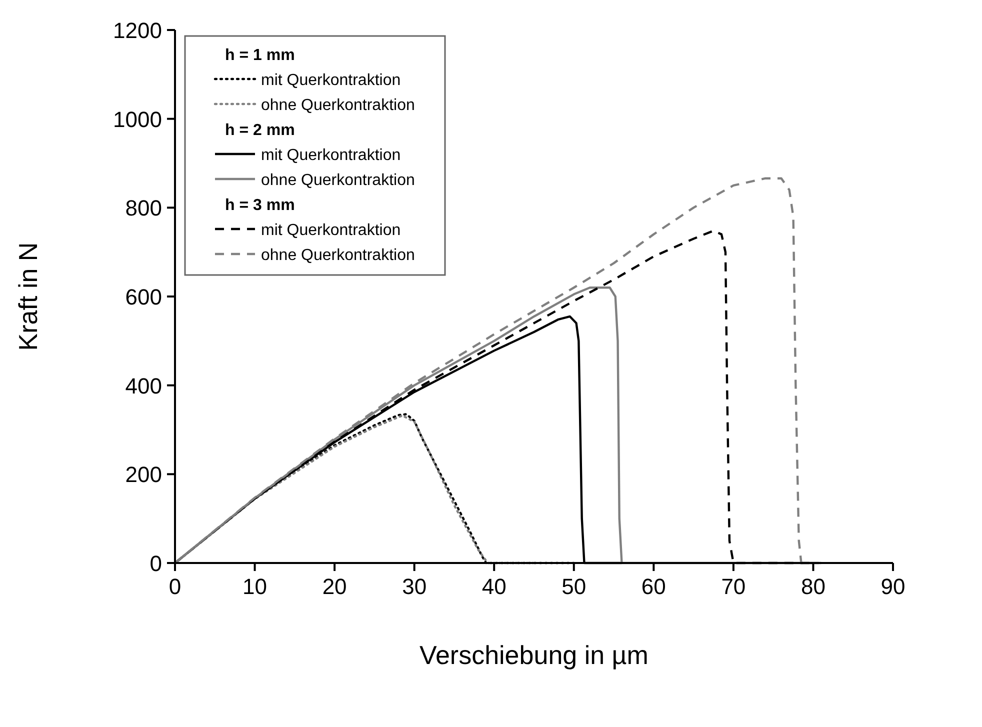 The image size is (982, 727). Describe the element at coordinates (733, 586) in the screenshot. I see `x-tick-label: 70` at that location.